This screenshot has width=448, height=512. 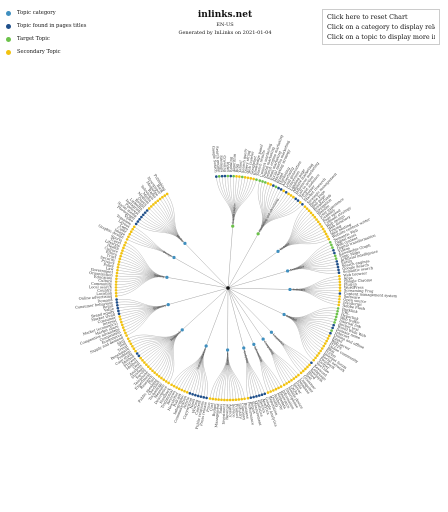 What do you see at coordinates (122, 345) in the screenshot?
I see `topic-label: Tool` at bounding box center [122, 345].